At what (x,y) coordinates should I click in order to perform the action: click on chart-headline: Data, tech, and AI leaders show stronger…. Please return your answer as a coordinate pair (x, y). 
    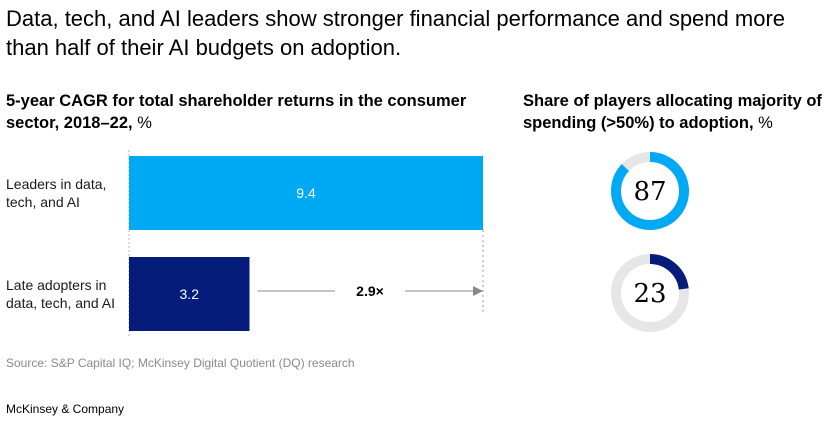
    Looking at the image, I should click on (396, 33).